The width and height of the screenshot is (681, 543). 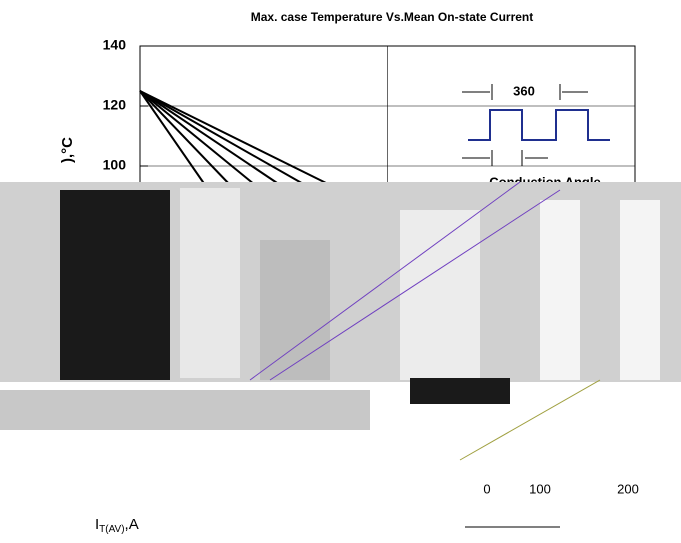 What do you see at coordinates (628, 488) in the screenshot?
I see `other-tick-label: 200` at bounding box center [628, 488].